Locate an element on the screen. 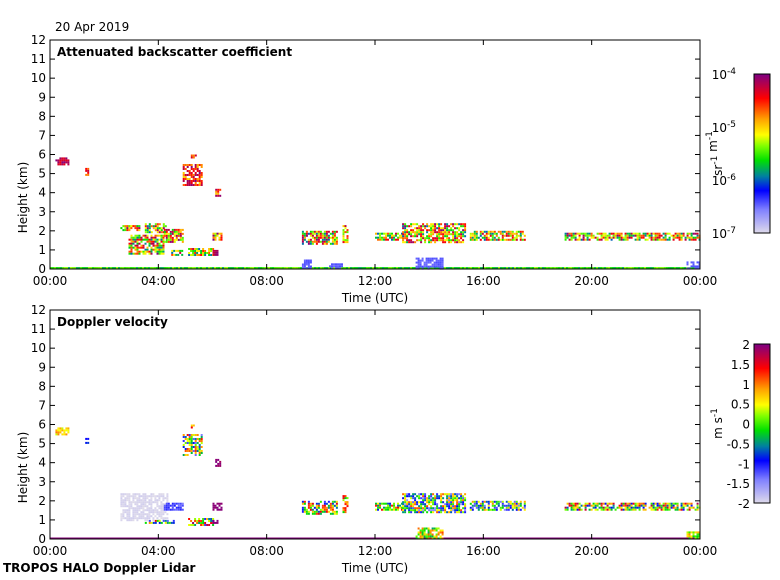 The width and height of the screenshot is (780, 580). cloud-patch is located at coordinates (434, 503).